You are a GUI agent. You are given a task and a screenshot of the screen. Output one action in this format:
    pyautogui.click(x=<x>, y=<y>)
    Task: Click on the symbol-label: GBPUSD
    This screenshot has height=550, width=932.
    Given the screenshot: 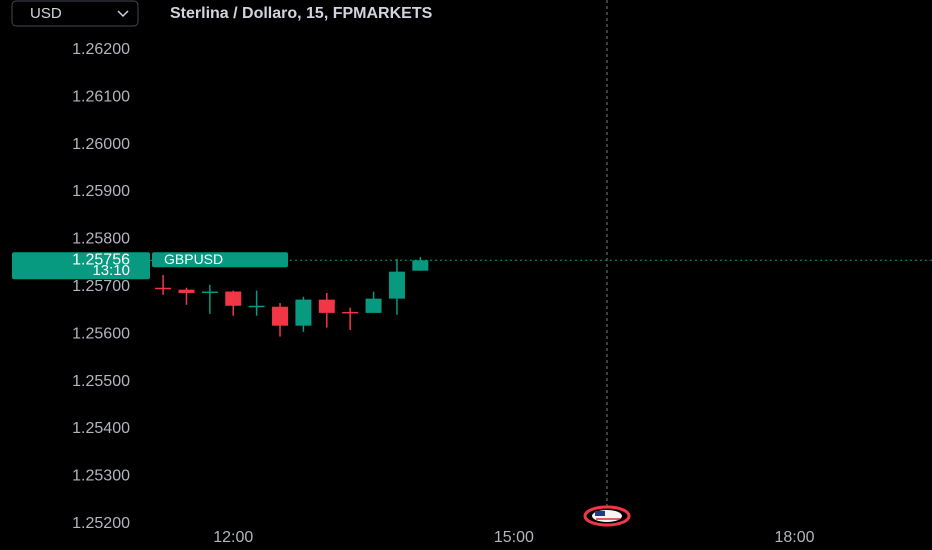 What is the action you would take?
    pyautogui.click(x=193, y=259)
    